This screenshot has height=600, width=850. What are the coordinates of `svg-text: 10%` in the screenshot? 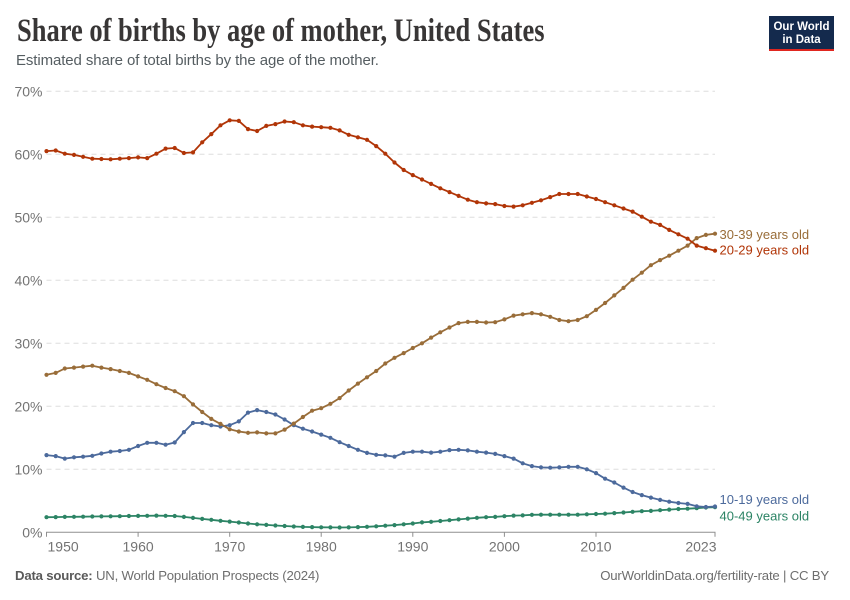 It's located at (28, 470).